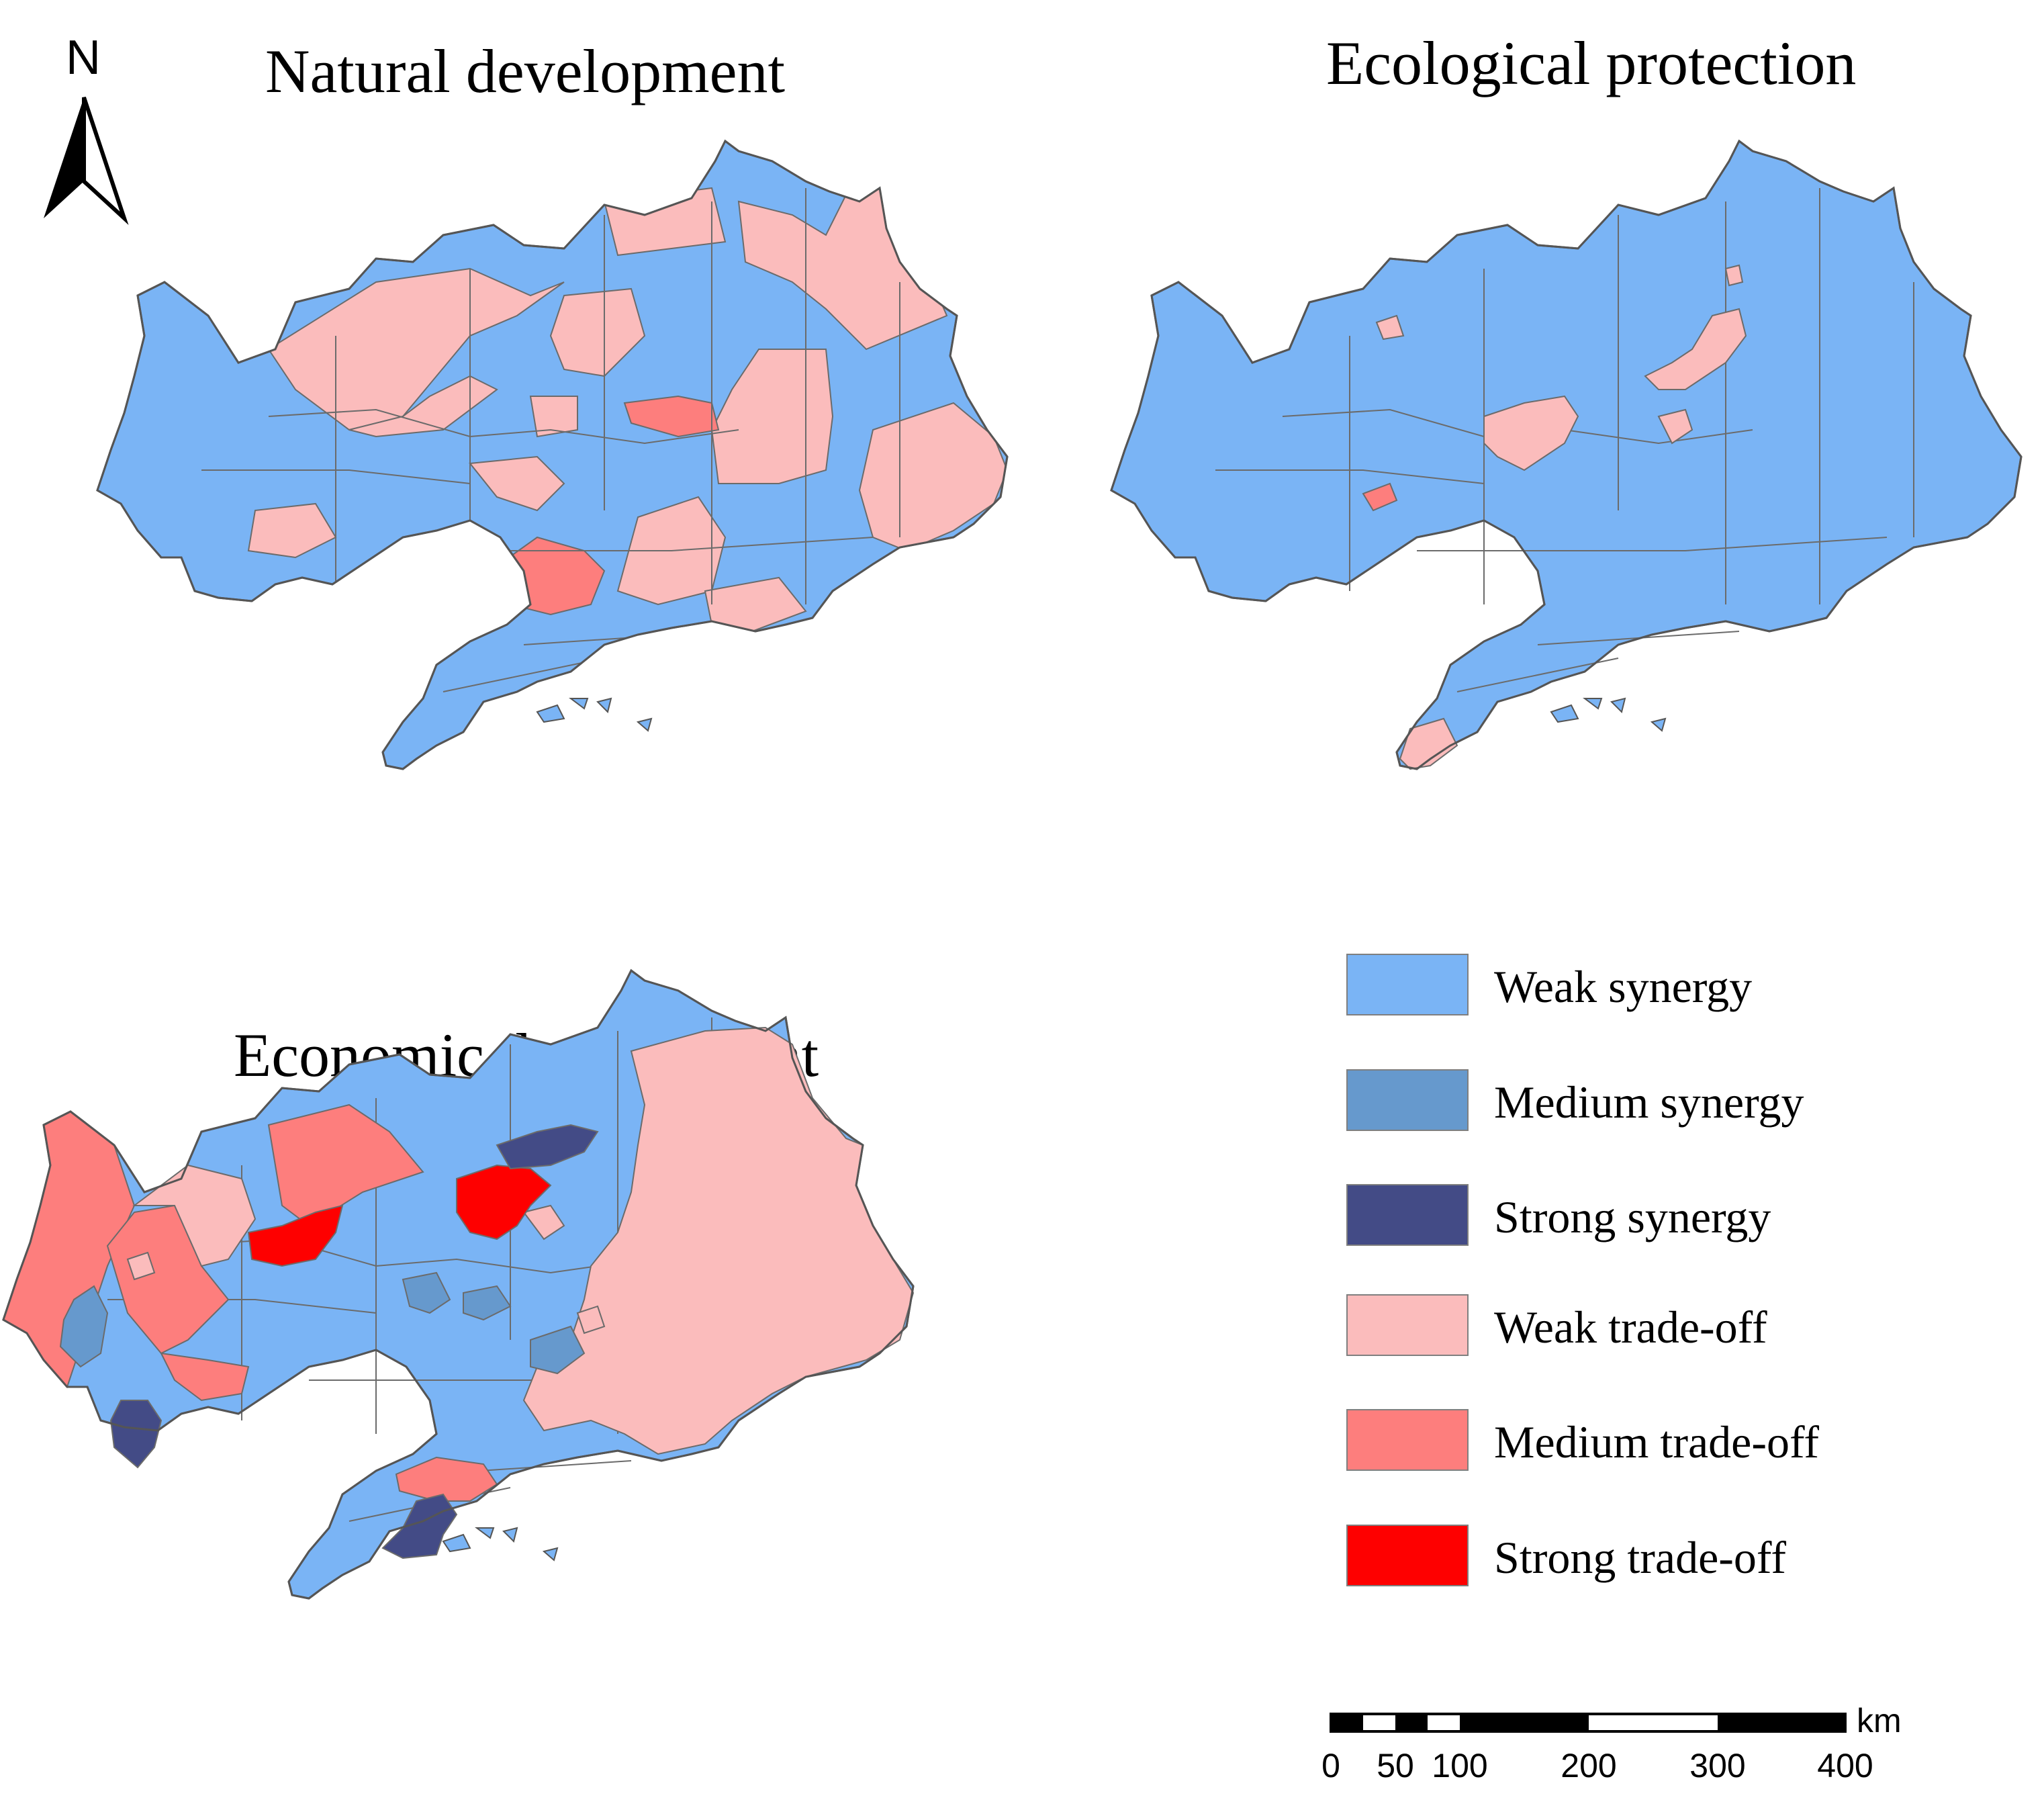  Describe the element at coordinates (671, 416) in the screenshot. I see `region-natural-medium-tradeoff` at that location.